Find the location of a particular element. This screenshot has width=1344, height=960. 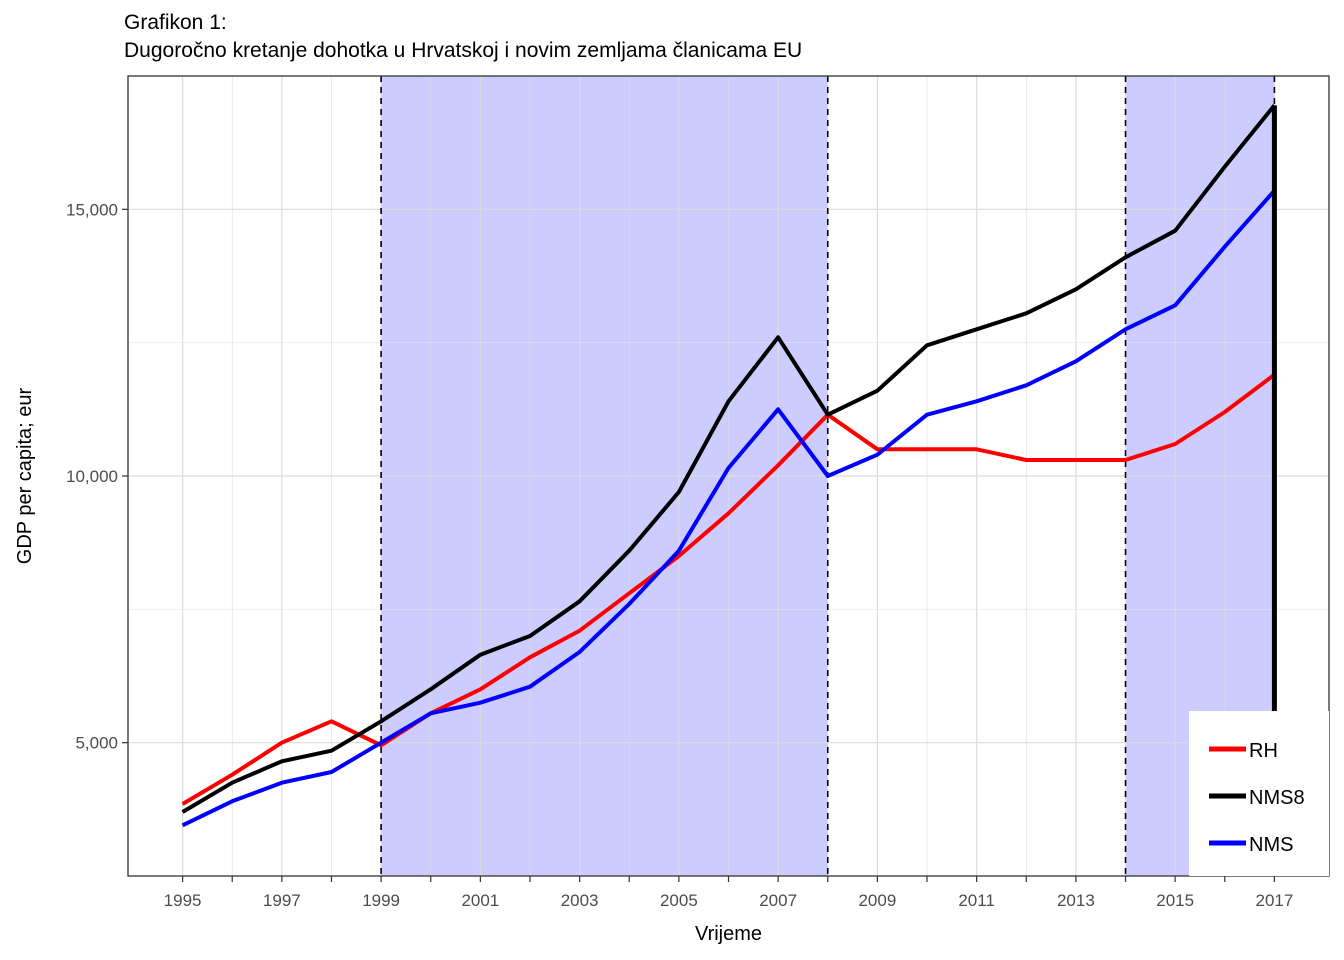

legend-label-nms8: NMS8 is located at coordinates (1277, 798).